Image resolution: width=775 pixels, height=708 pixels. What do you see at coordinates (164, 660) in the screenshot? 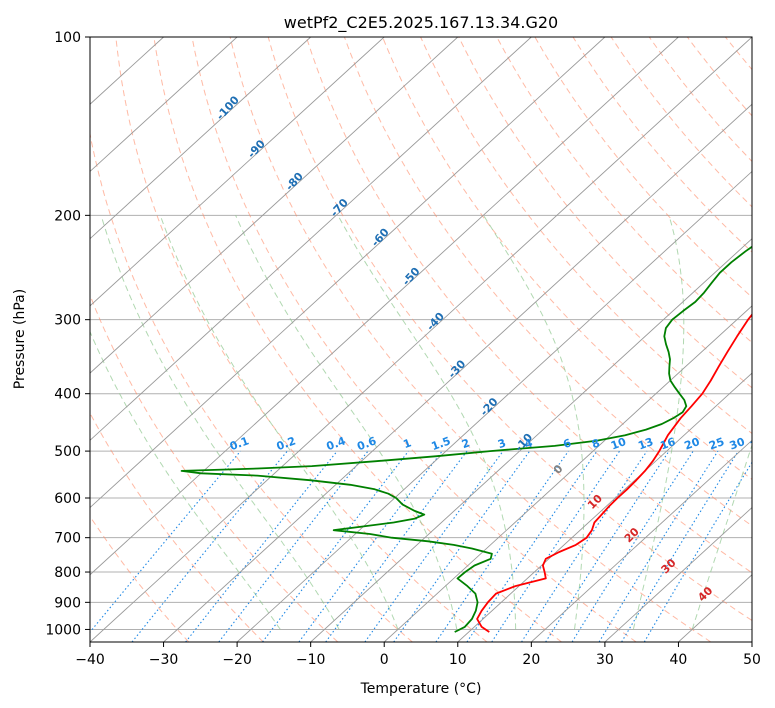
I see `x-tick-label: −30` at bounding box center [164, 660].